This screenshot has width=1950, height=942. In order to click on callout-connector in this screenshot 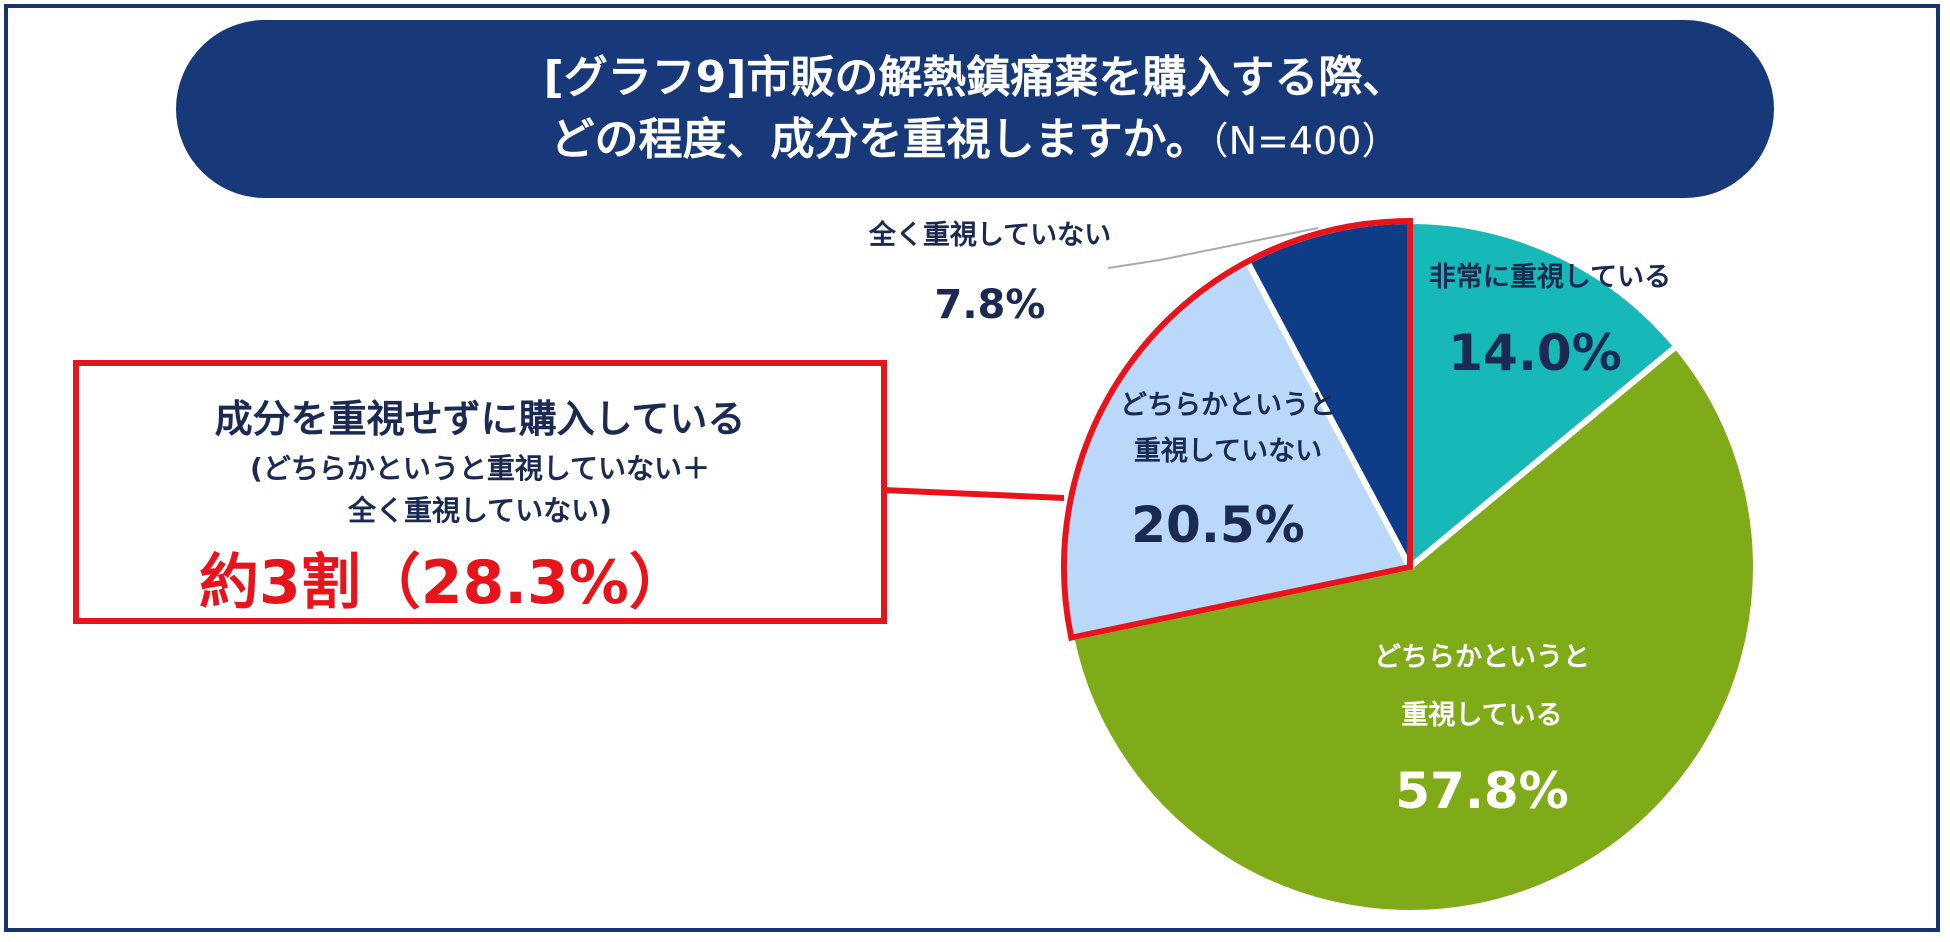, I will do `click(974, 494)`.